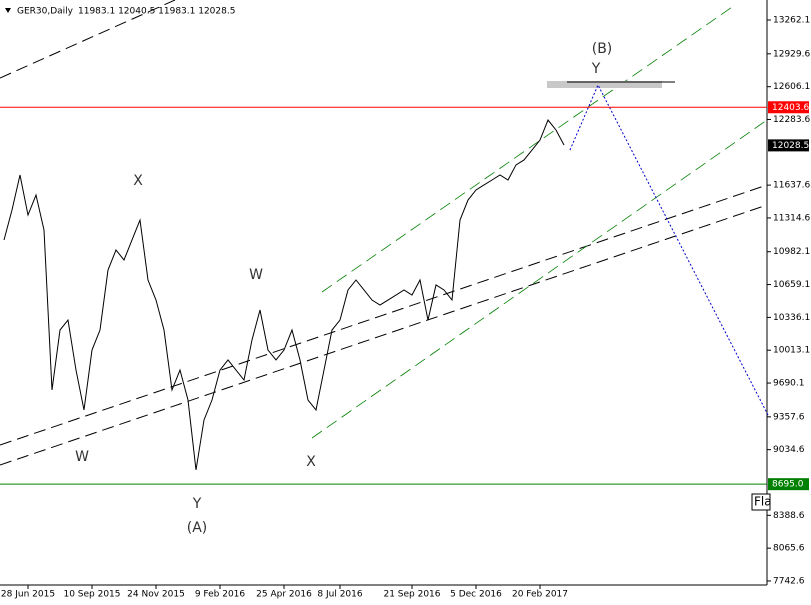  I want to click on y-tick-label: 12606.1, so click(791, 87).